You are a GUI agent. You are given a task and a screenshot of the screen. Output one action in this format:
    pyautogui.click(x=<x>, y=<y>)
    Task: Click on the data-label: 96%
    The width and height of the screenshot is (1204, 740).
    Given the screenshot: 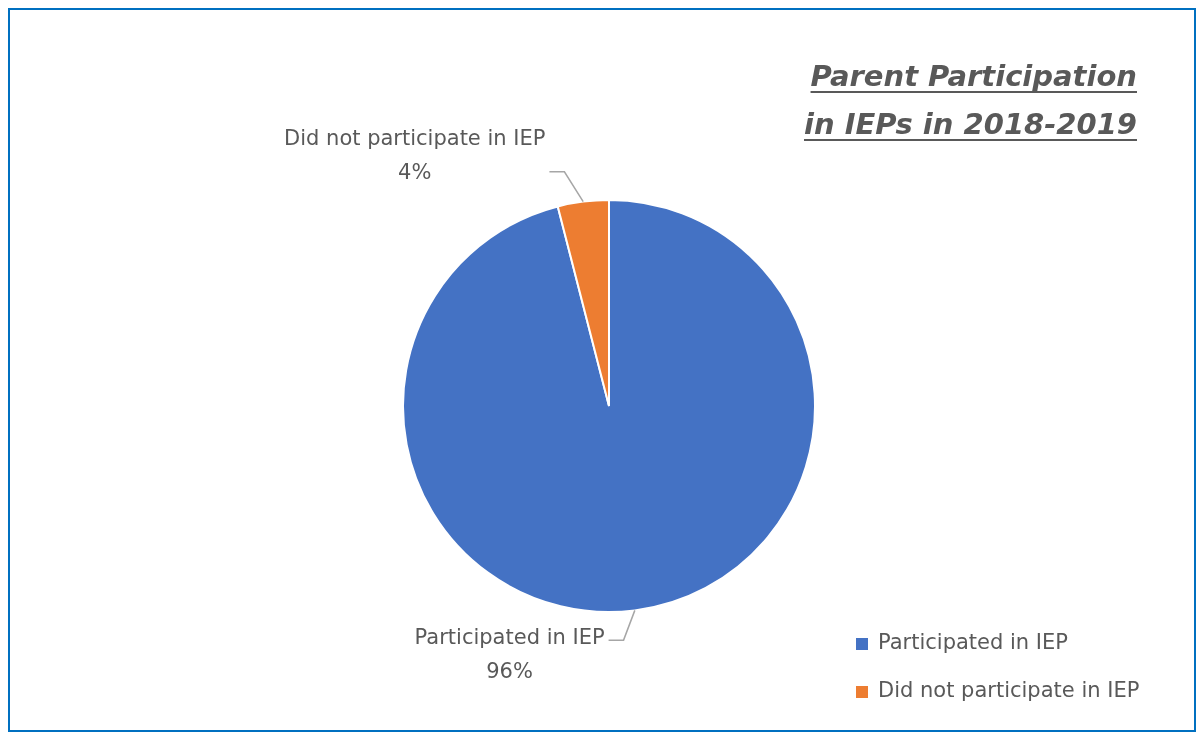 What is the action you would take?
    pyautogui.click(x=509, y=670)
    